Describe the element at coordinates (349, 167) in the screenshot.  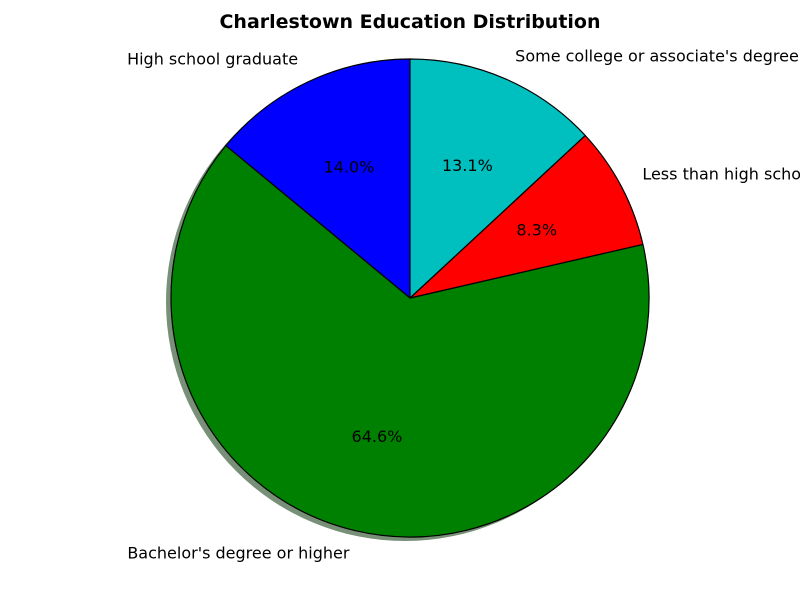
I see `pct-label-high-school-graduate: 14.0%` at that location.